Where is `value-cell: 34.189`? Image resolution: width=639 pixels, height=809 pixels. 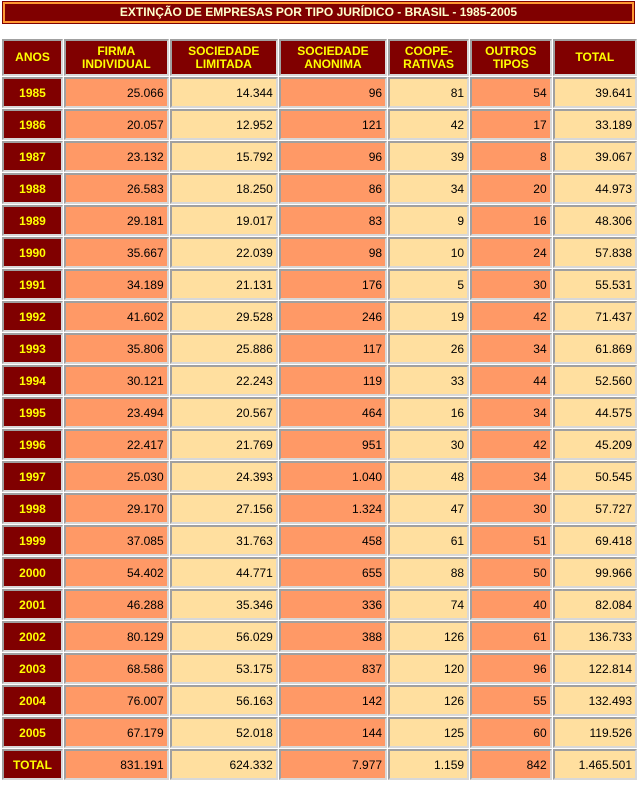 value-cell: 34.189 is located at coordinates (116, 284).